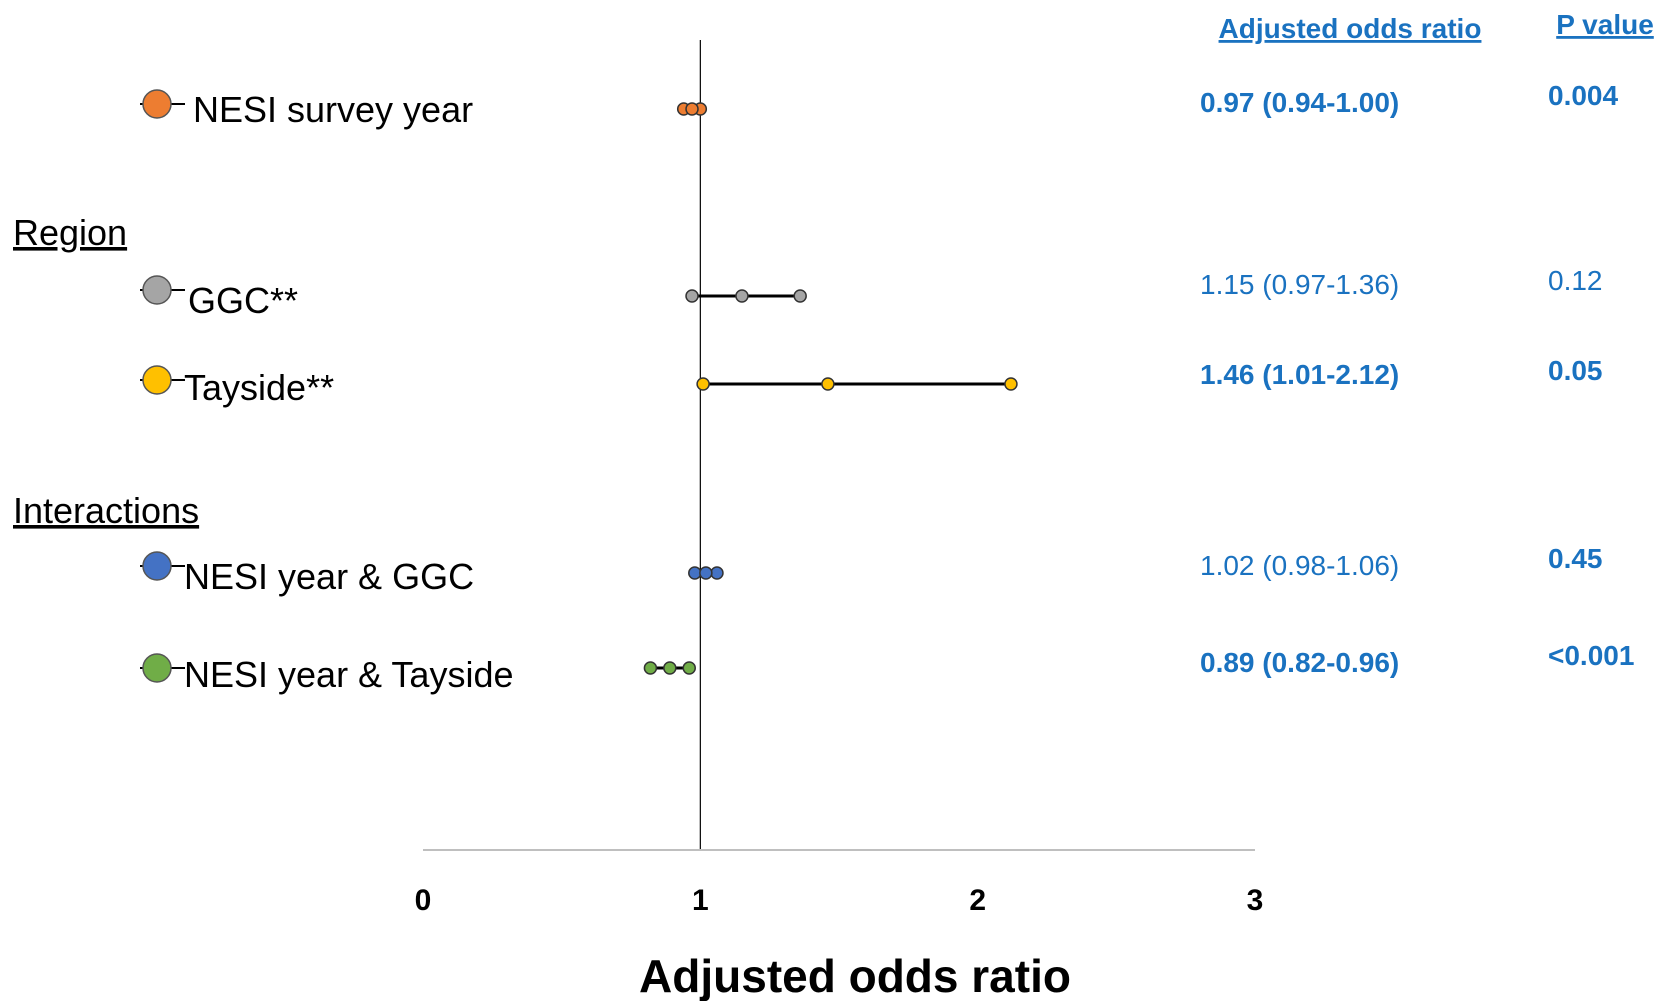  I want to click on forest-row: Tayside** 1.46 (1.01-2.12) 0.05, so click(871, 381).